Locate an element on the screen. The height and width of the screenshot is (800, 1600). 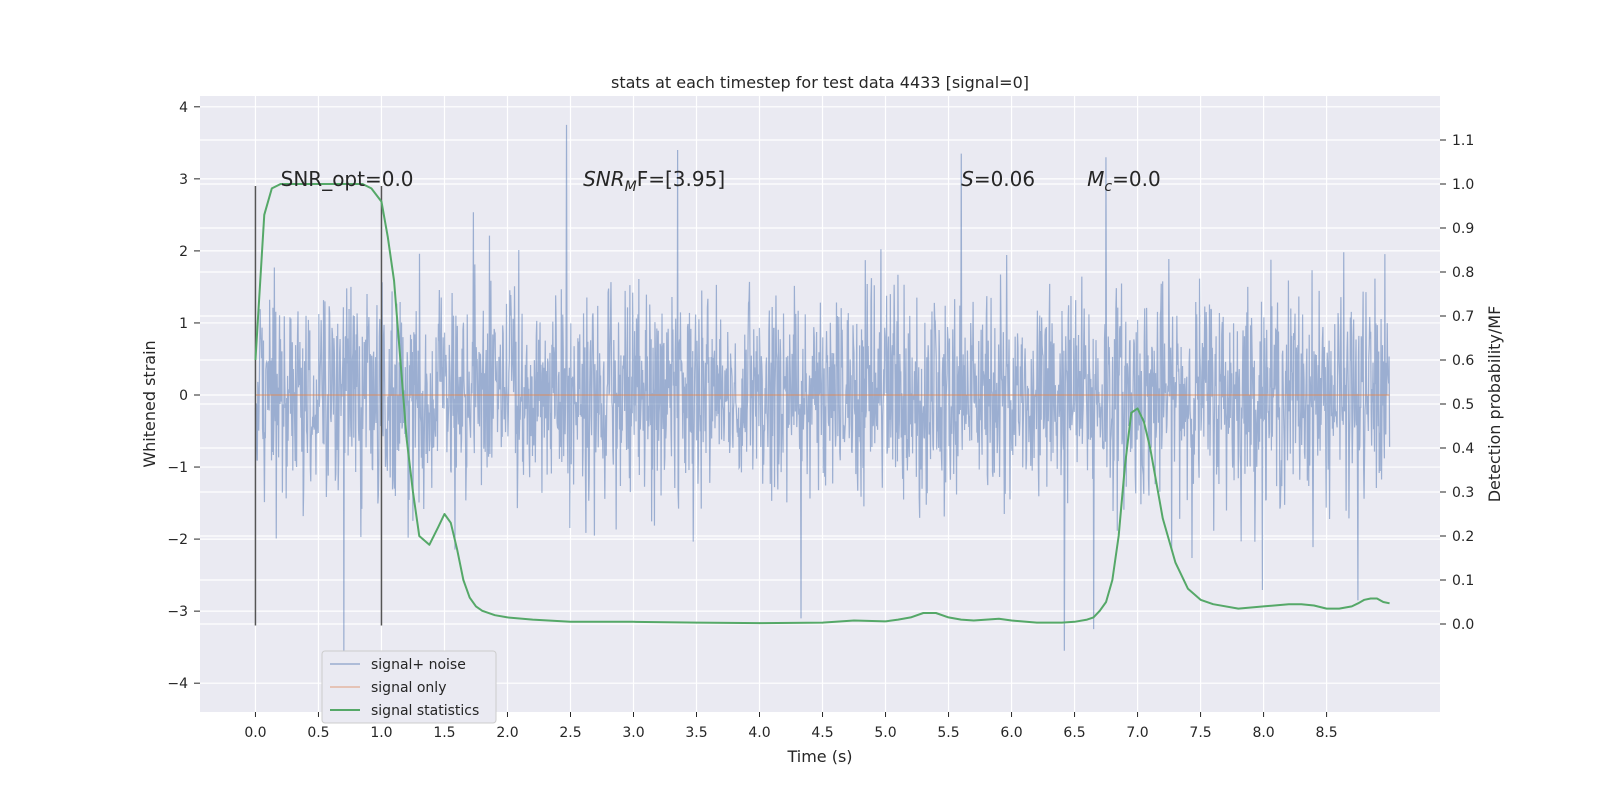
y-left-tick-label-6: −2 is located at coordinates (177, 540).